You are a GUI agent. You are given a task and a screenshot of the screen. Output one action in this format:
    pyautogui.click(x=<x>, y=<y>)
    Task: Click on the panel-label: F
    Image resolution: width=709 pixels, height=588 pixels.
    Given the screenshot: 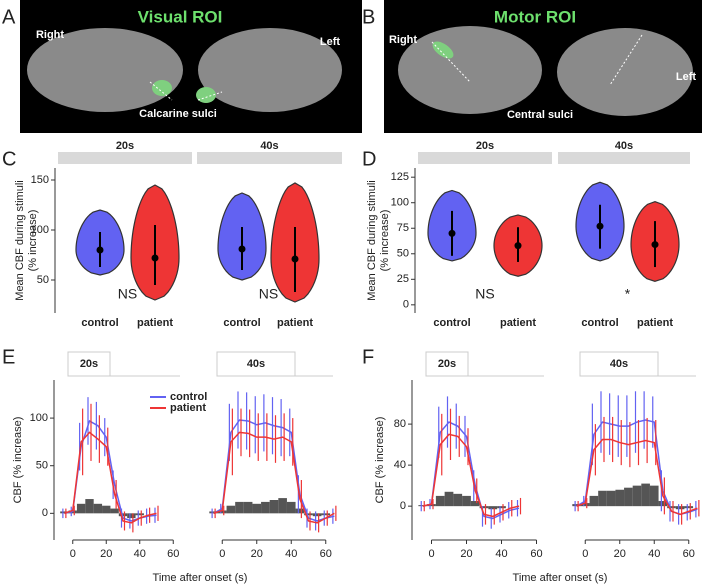 What is the action you would take?
    pyautogui.click(x=368, y=357)
    